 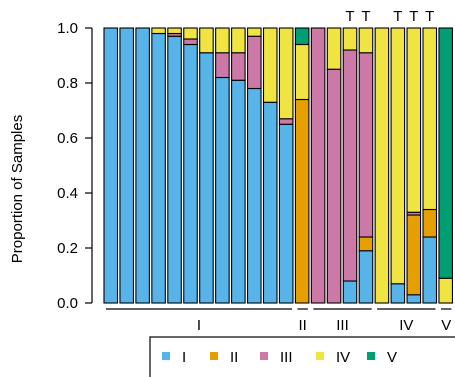 I want to click on legend: I II III IV V, so click(x=302, y=356).